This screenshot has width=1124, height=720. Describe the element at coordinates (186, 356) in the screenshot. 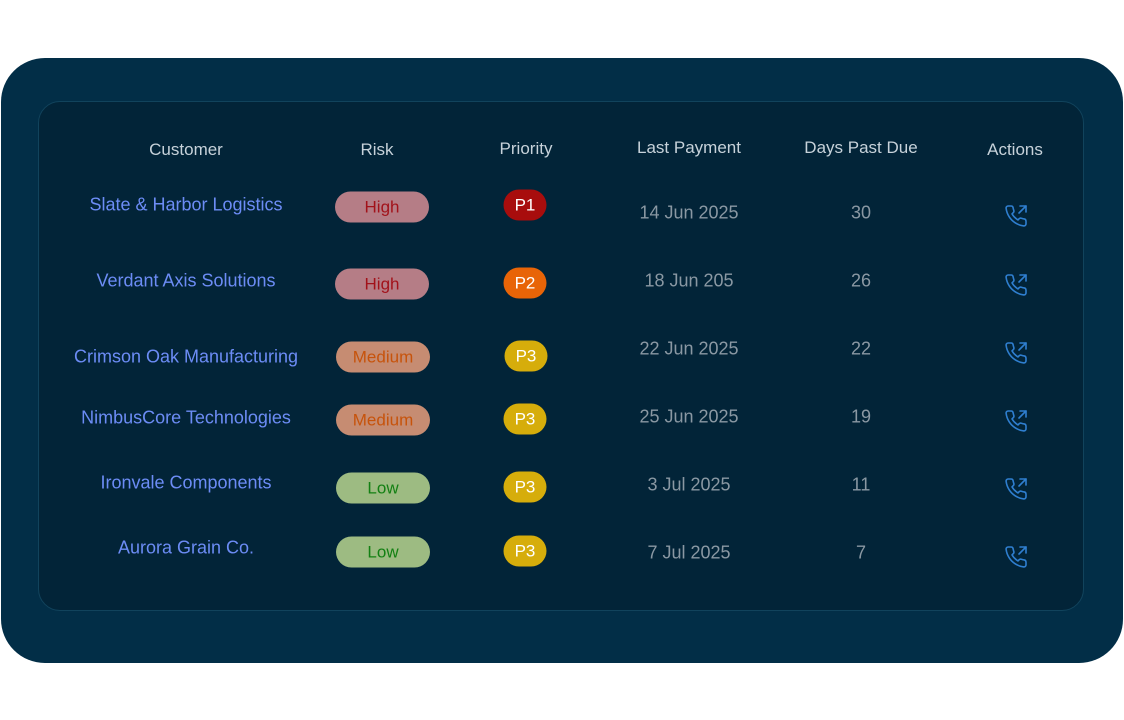

I see `customer-link: Crimson Oak Manufacturing` at that location.